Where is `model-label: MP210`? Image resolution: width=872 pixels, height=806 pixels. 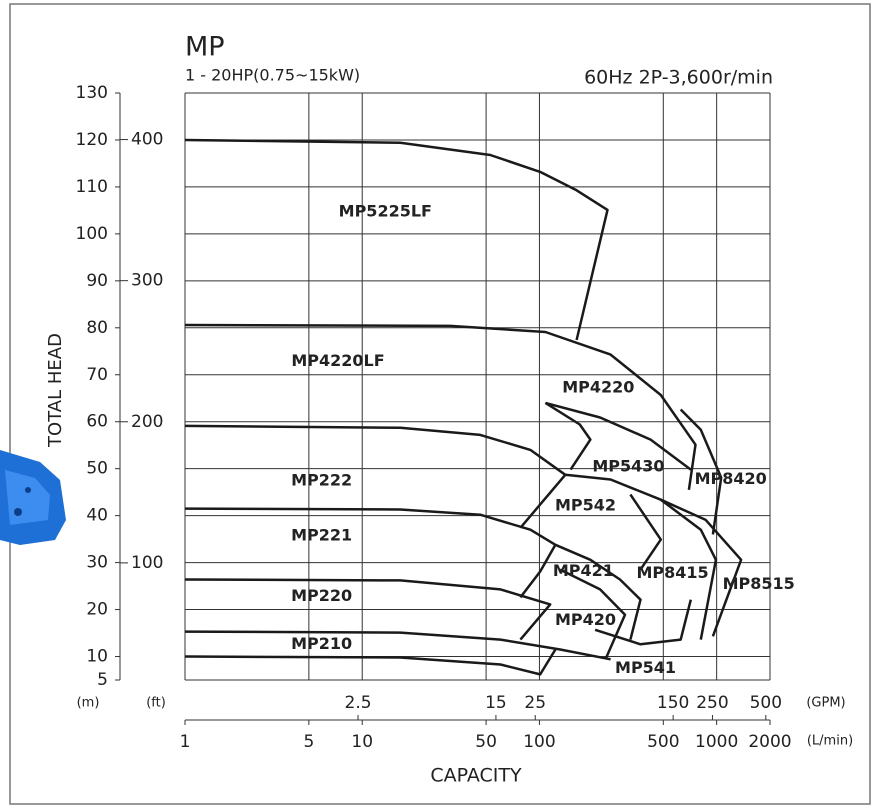 model-label: MP210 is located at coordinates (321, 643).